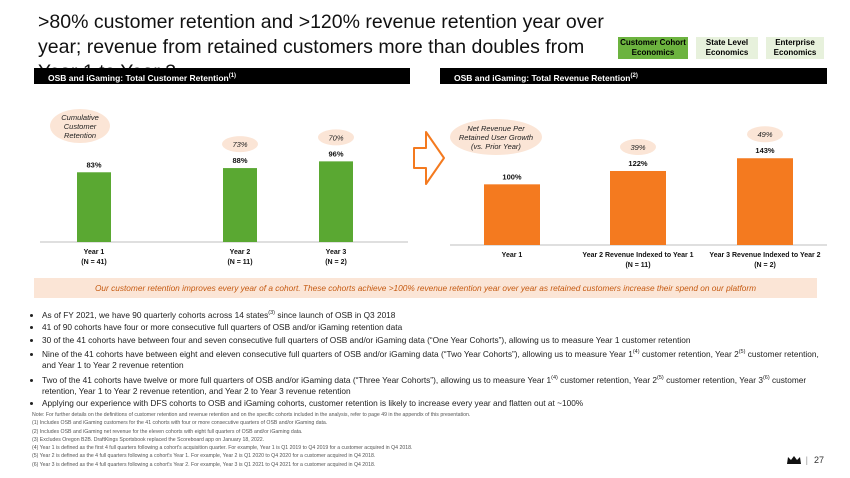 The width and height of the screenshot is (850, 478). I want to click on tab-label-line1: State Level, so click(727, 42).